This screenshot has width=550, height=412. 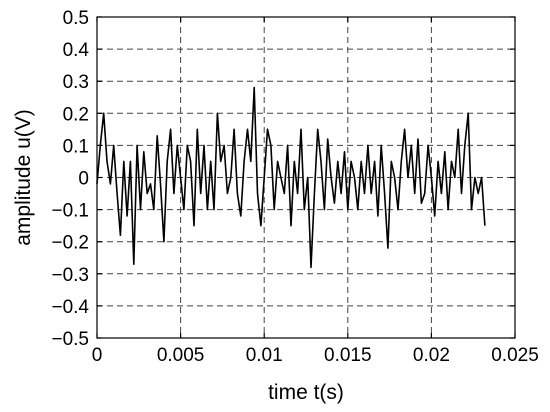 What do you see at coordinates (431, 355) in the screenshot?
I see `x-tick-label: 0.02` at bounding box center [431, 355].